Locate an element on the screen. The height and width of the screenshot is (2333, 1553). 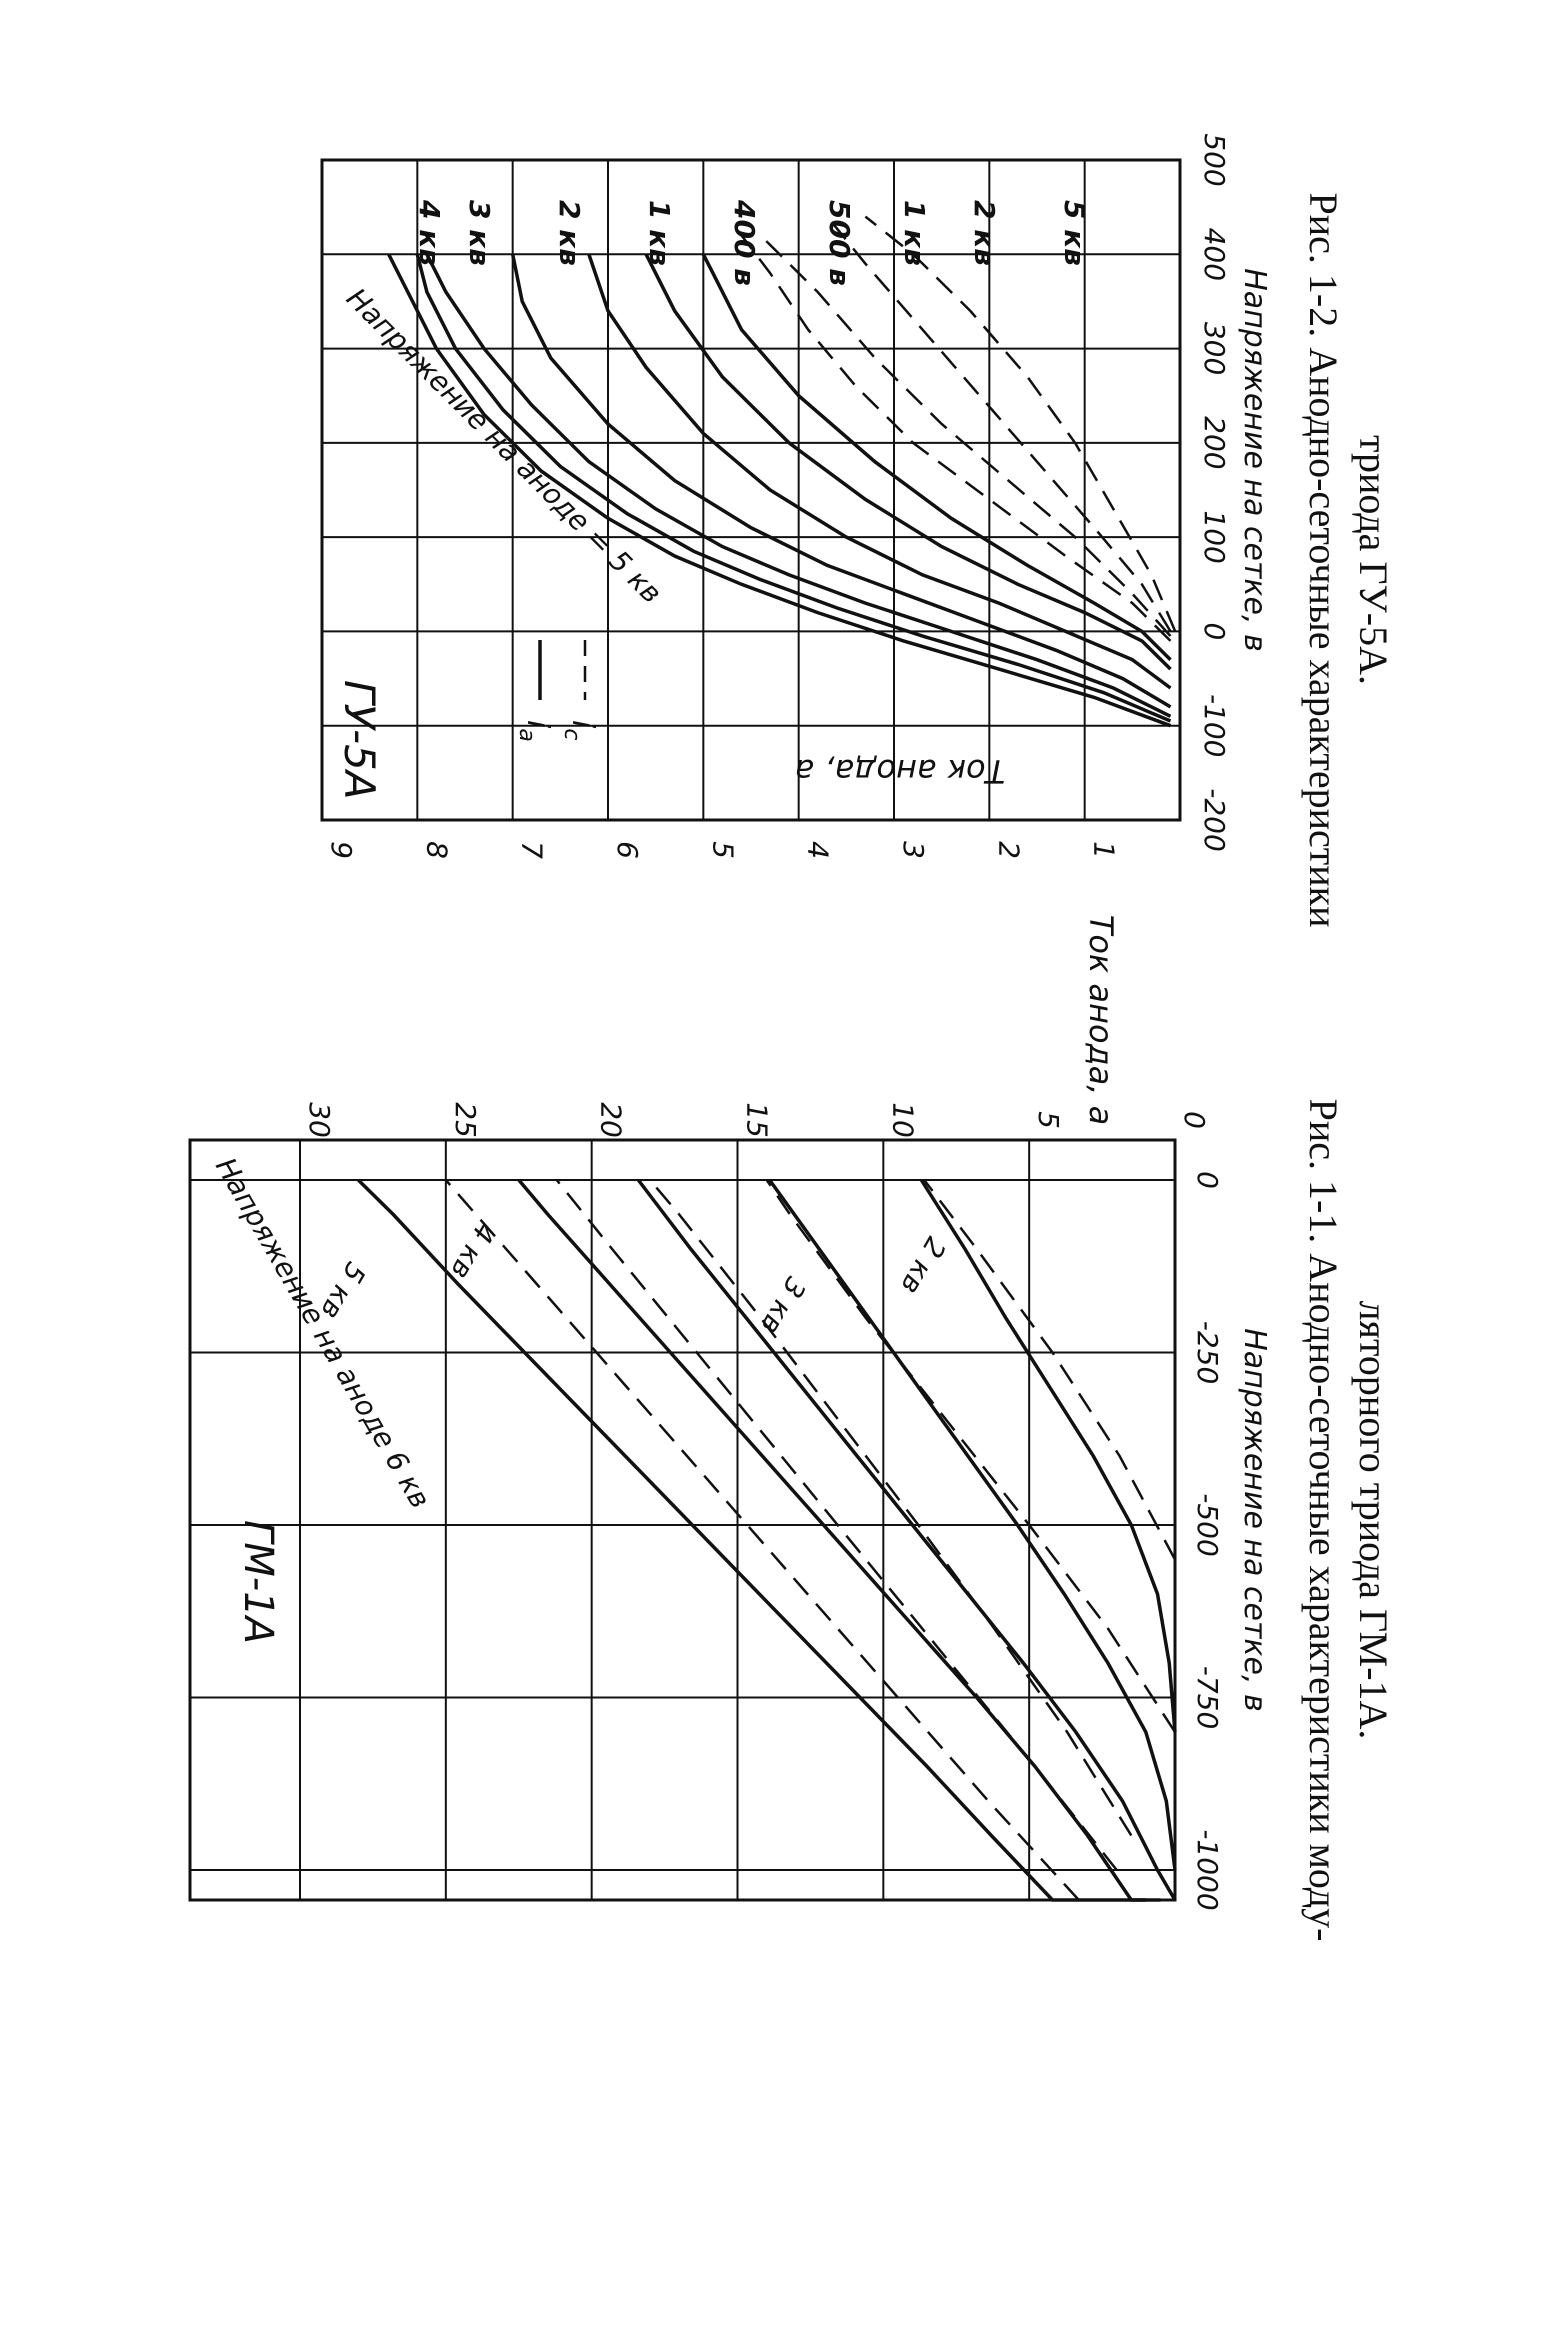
chart-gm1a-x-tick-label: -250 is located at coordinates (1207, 1353).